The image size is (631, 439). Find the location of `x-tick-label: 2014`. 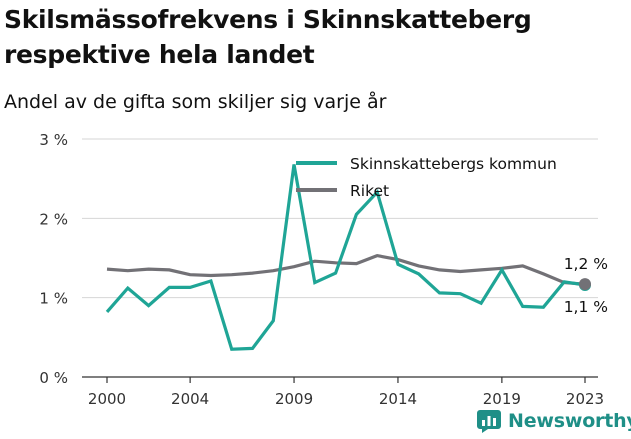

x-tick-label: 2014 is located at coordinates (398, 399).